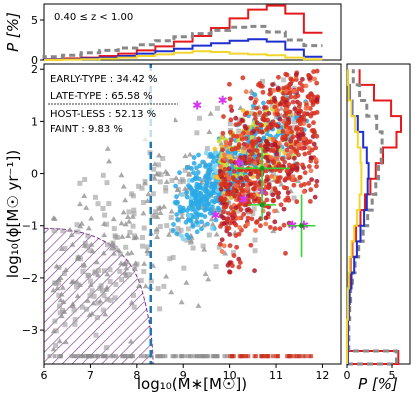 This screenshot has width=415, height=401. Describe the element at coordinates (103, 114) in the screenshot. I see `legend-host-less: HOST-LESS : 52.13 %` at that location.